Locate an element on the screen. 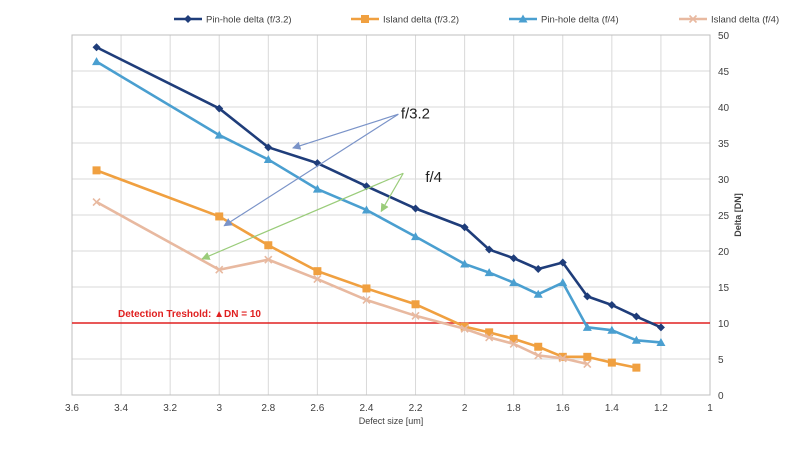 Image resolution: width=800 pixels, height=455 pixels. x-tick-label: 1 is located at coordinates (710, 408).